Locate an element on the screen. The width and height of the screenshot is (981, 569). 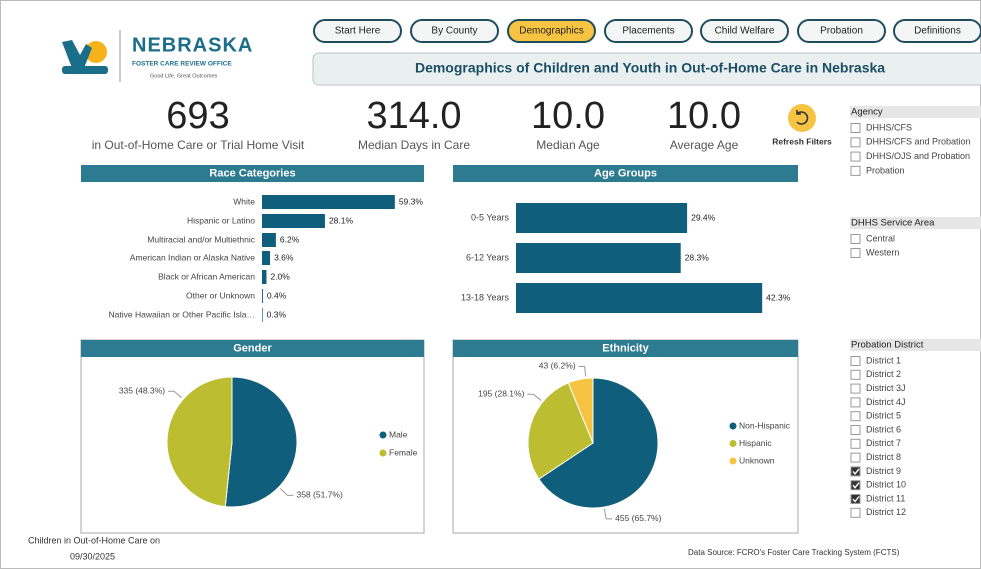
nav-label: Probation is located at coordinates (841, 31).